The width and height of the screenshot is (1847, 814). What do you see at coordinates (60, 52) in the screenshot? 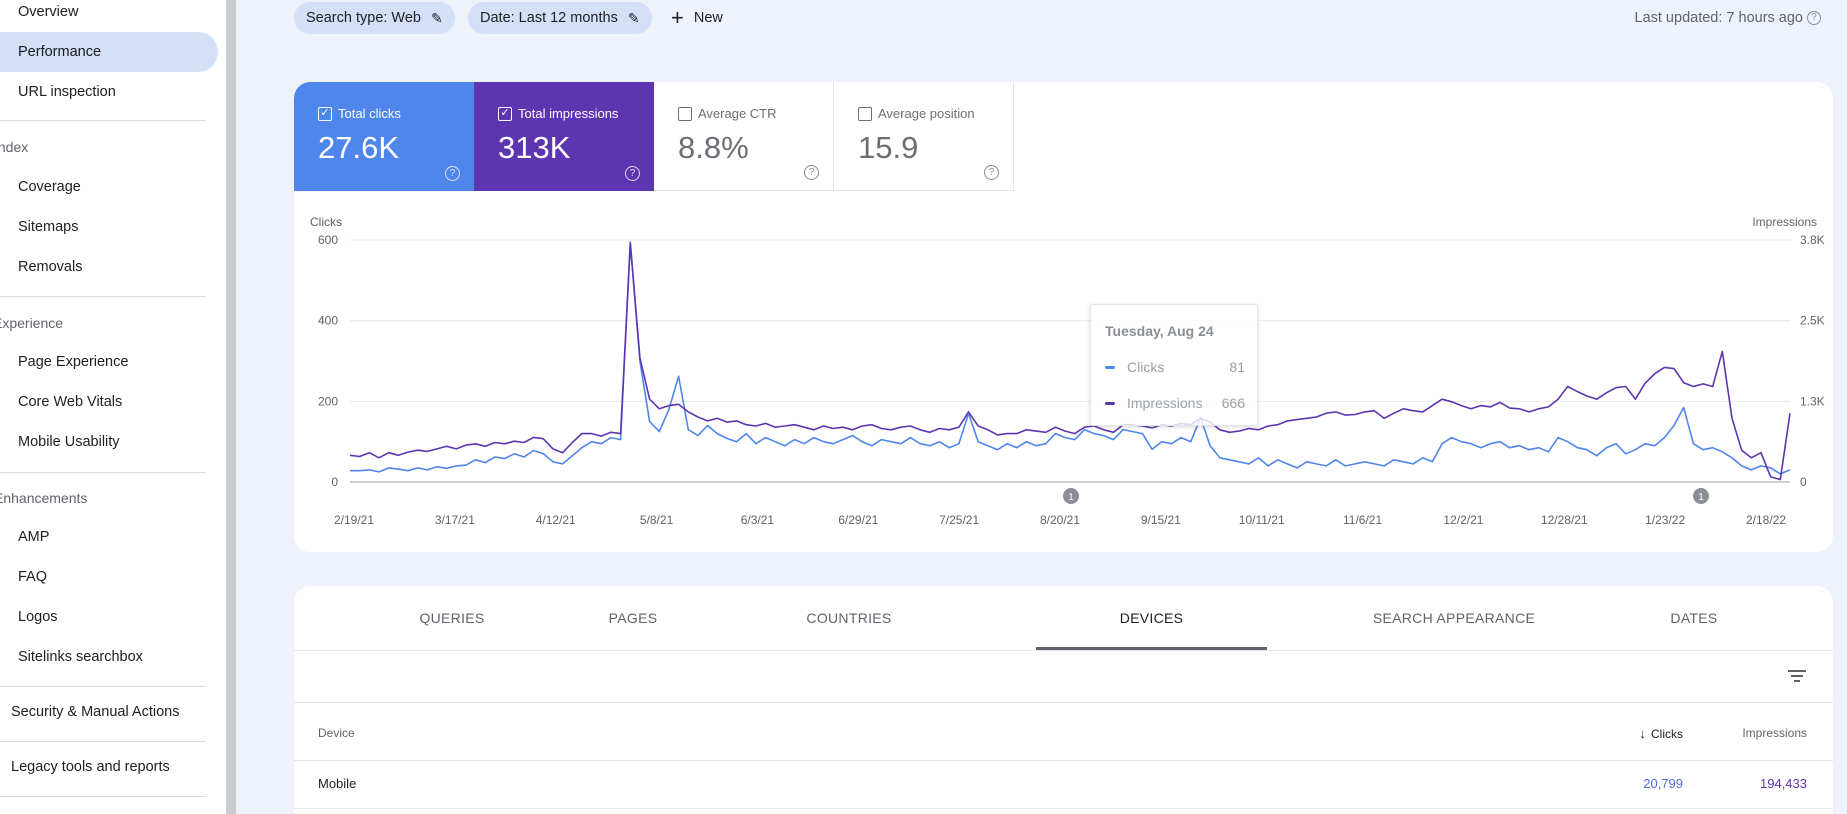
I see `sidebar-item-label: Performance` at bounding box center [60, 52].